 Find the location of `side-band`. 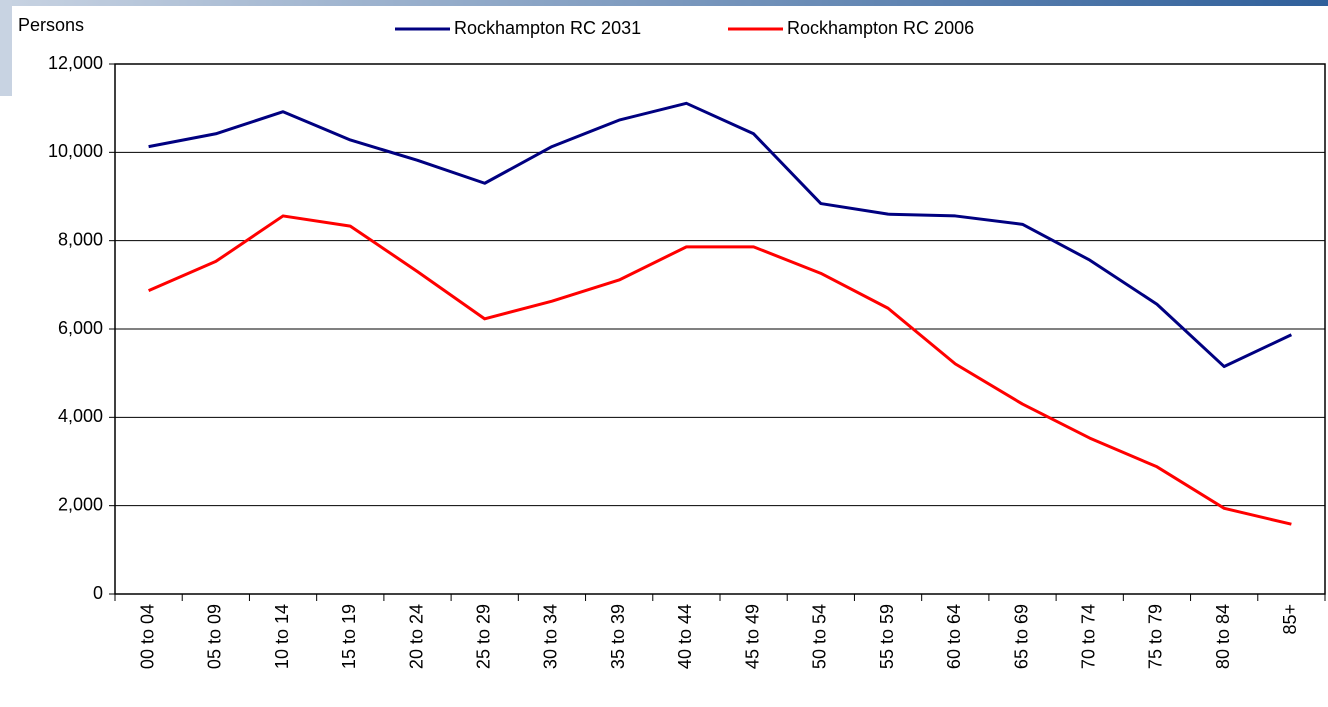

side-band is located at coordinates (6, 48).